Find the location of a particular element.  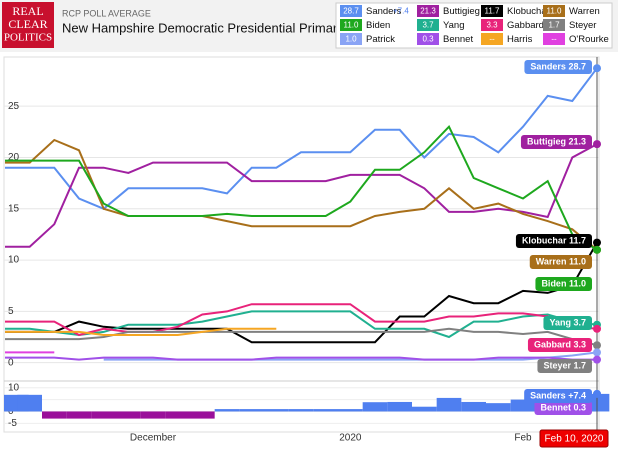

x-tick-label: 2020 is located at coordinates (350, 438).